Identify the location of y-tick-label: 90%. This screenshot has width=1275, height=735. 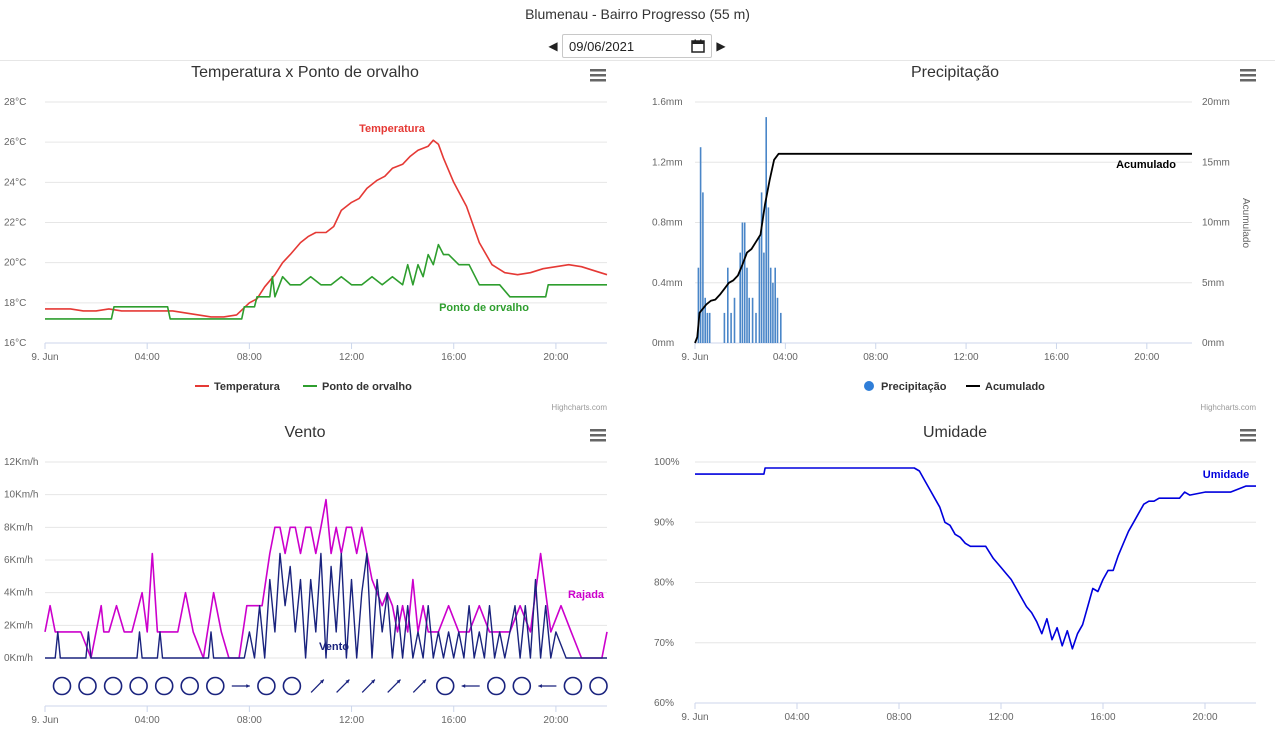
(664, 522).